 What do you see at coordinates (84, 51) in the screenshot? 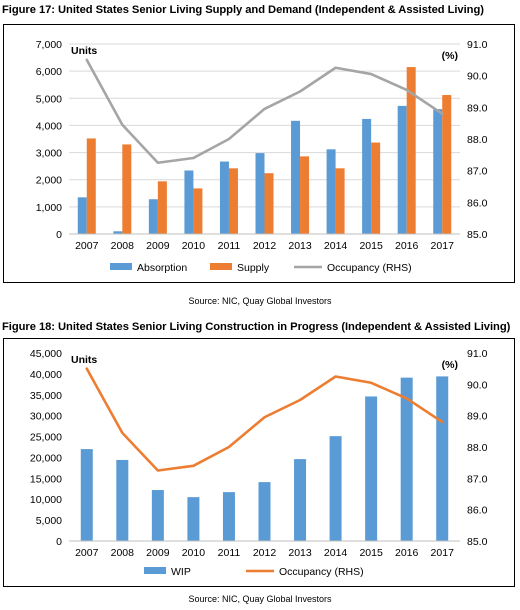
I see `left-axis-label: Units` at bounding box center [84, 51].